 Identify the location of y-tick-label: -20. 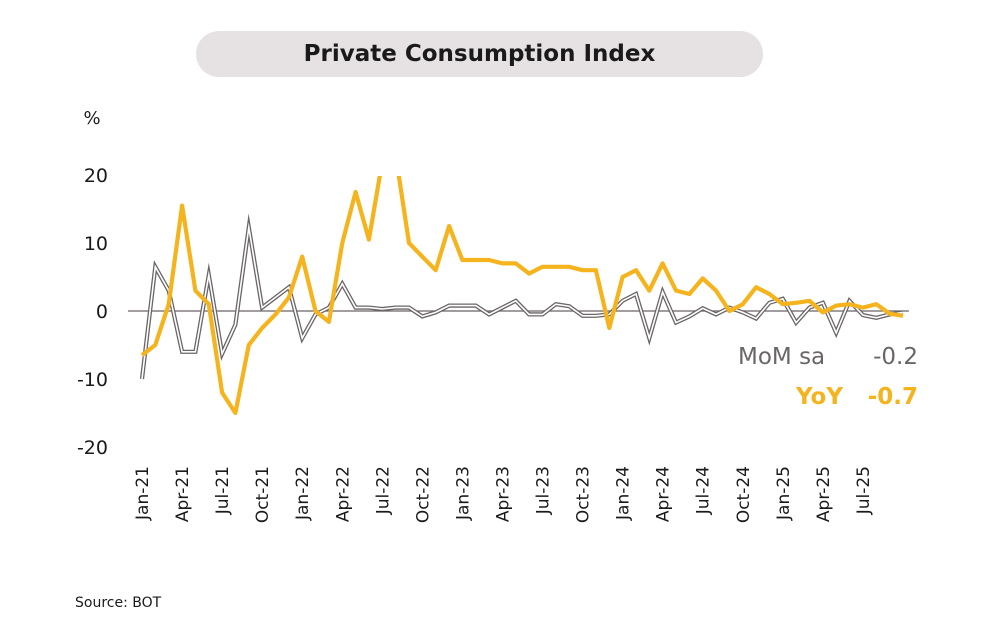
(92, 448).